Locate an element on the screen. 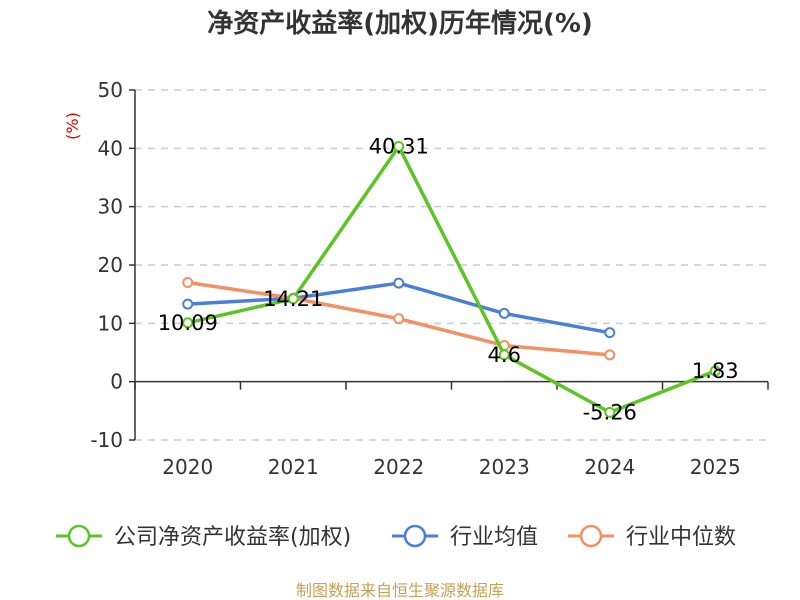 The image size is (800, 600). legend-item: 行业均值 is located at coordinates (465, 537).